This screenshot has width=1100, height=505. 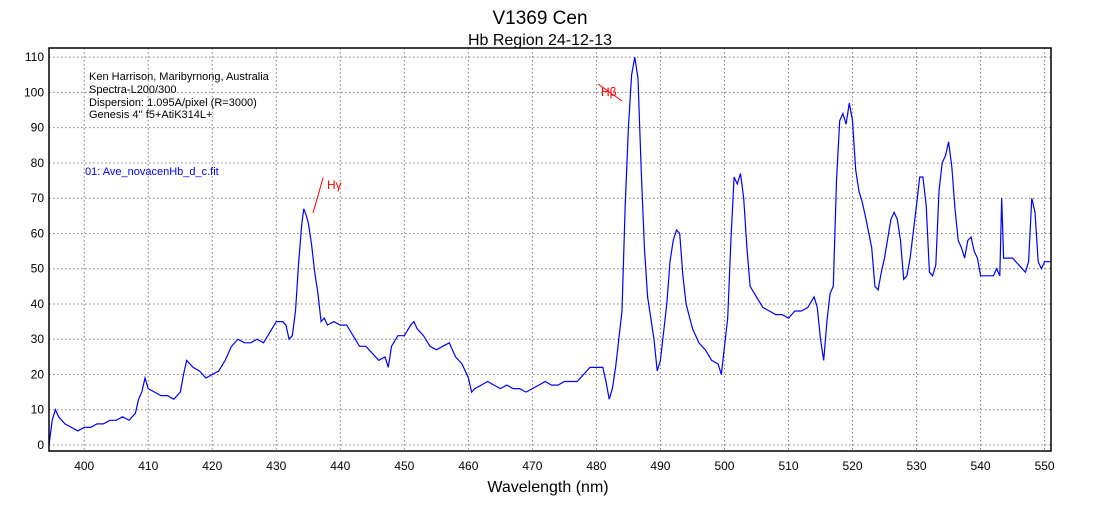 What do you see at coordinates (148, 466) in the screenshot?
I see `x-tick-label: 410` at bounding box center [148, 466].